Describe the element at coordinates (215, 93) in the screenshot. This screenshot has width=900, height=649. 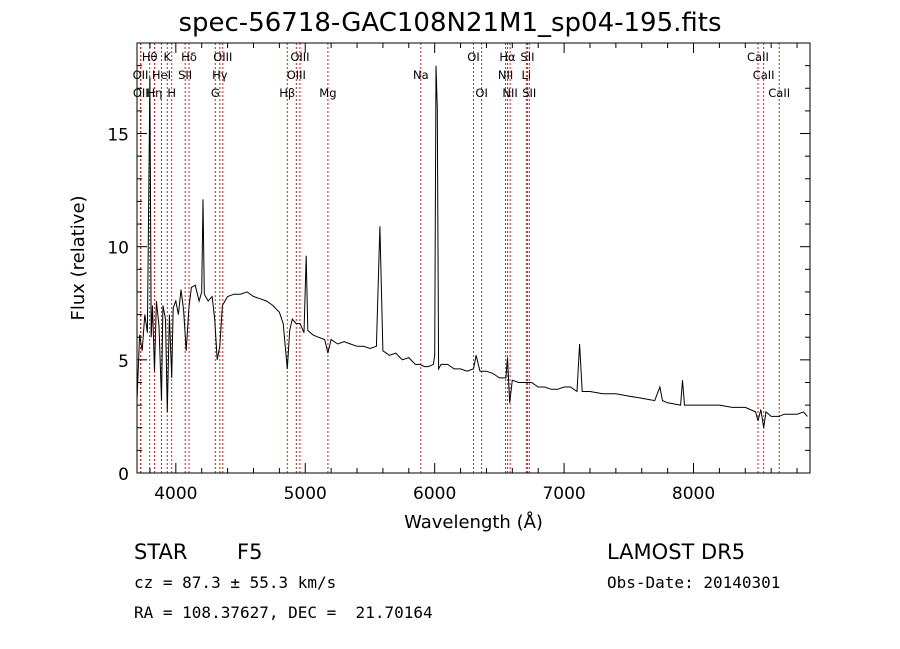
I see `line-marker-label: G` at that location.